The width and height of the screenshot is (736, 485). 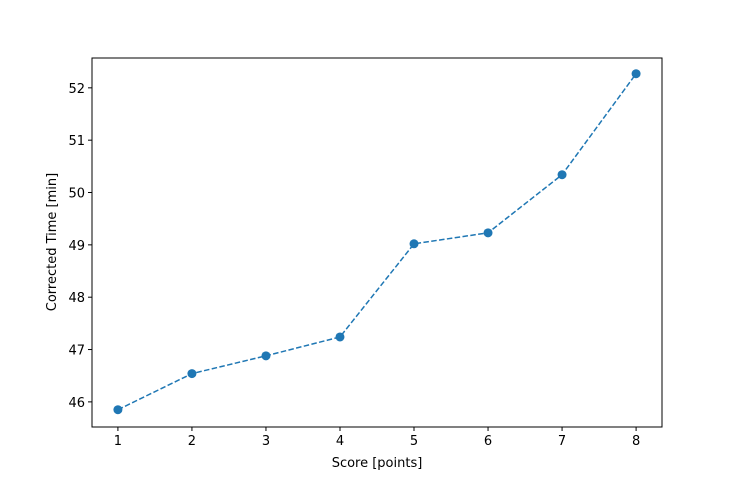 What do you see at coordinates (266, 441) in the screenshot?
I see `x-tick-label: 3` at bounding box center [266, 441].